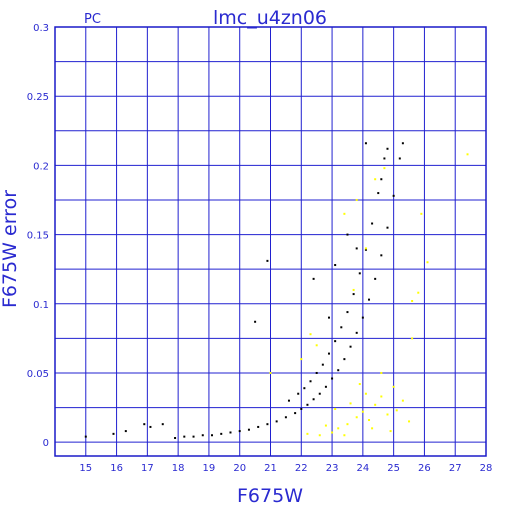 This screenshot has width=512, height=512. I want to click on chart-subtitle: PC, so click(92, 19).